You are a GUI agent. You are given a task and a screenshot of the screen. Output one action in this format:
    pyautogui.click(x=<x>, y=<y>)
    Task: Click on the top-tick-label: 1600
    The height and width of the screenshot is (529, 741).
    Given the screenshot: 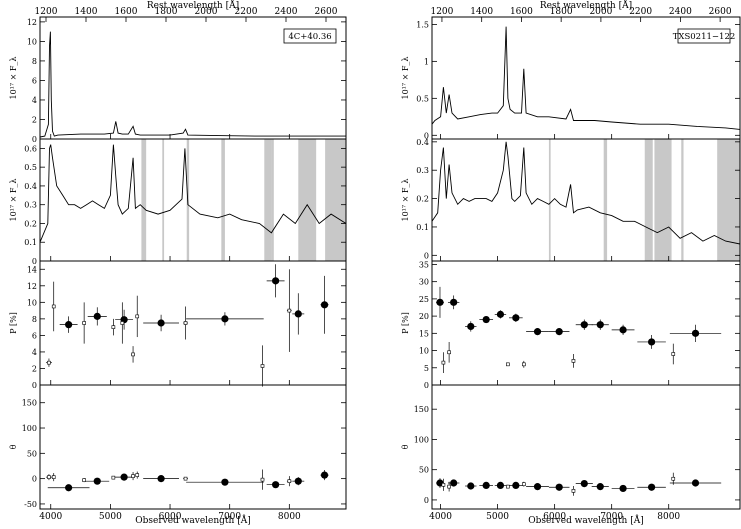 What is the action you would take?
    pyautogui.click(x=521, y=12)
    